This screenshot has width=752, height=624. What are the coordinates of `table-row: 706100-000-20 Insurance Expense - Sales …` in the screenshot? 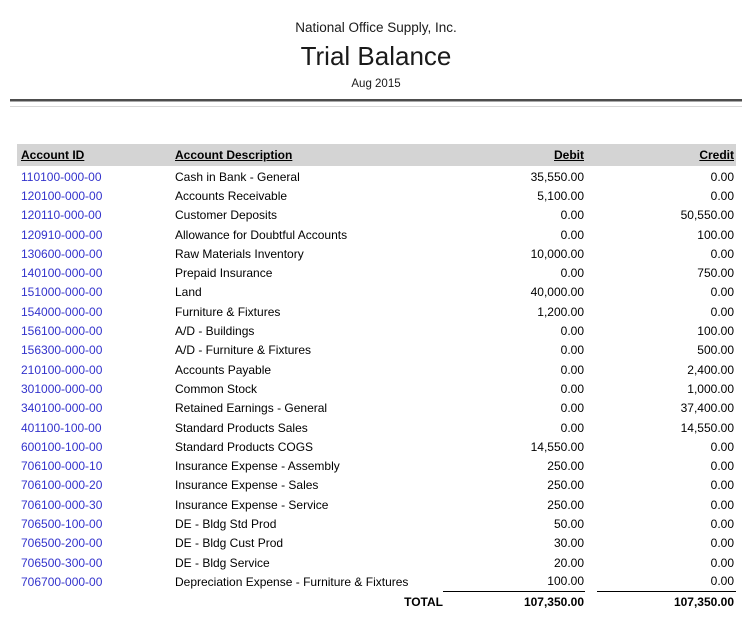 It's located at (376, 485).